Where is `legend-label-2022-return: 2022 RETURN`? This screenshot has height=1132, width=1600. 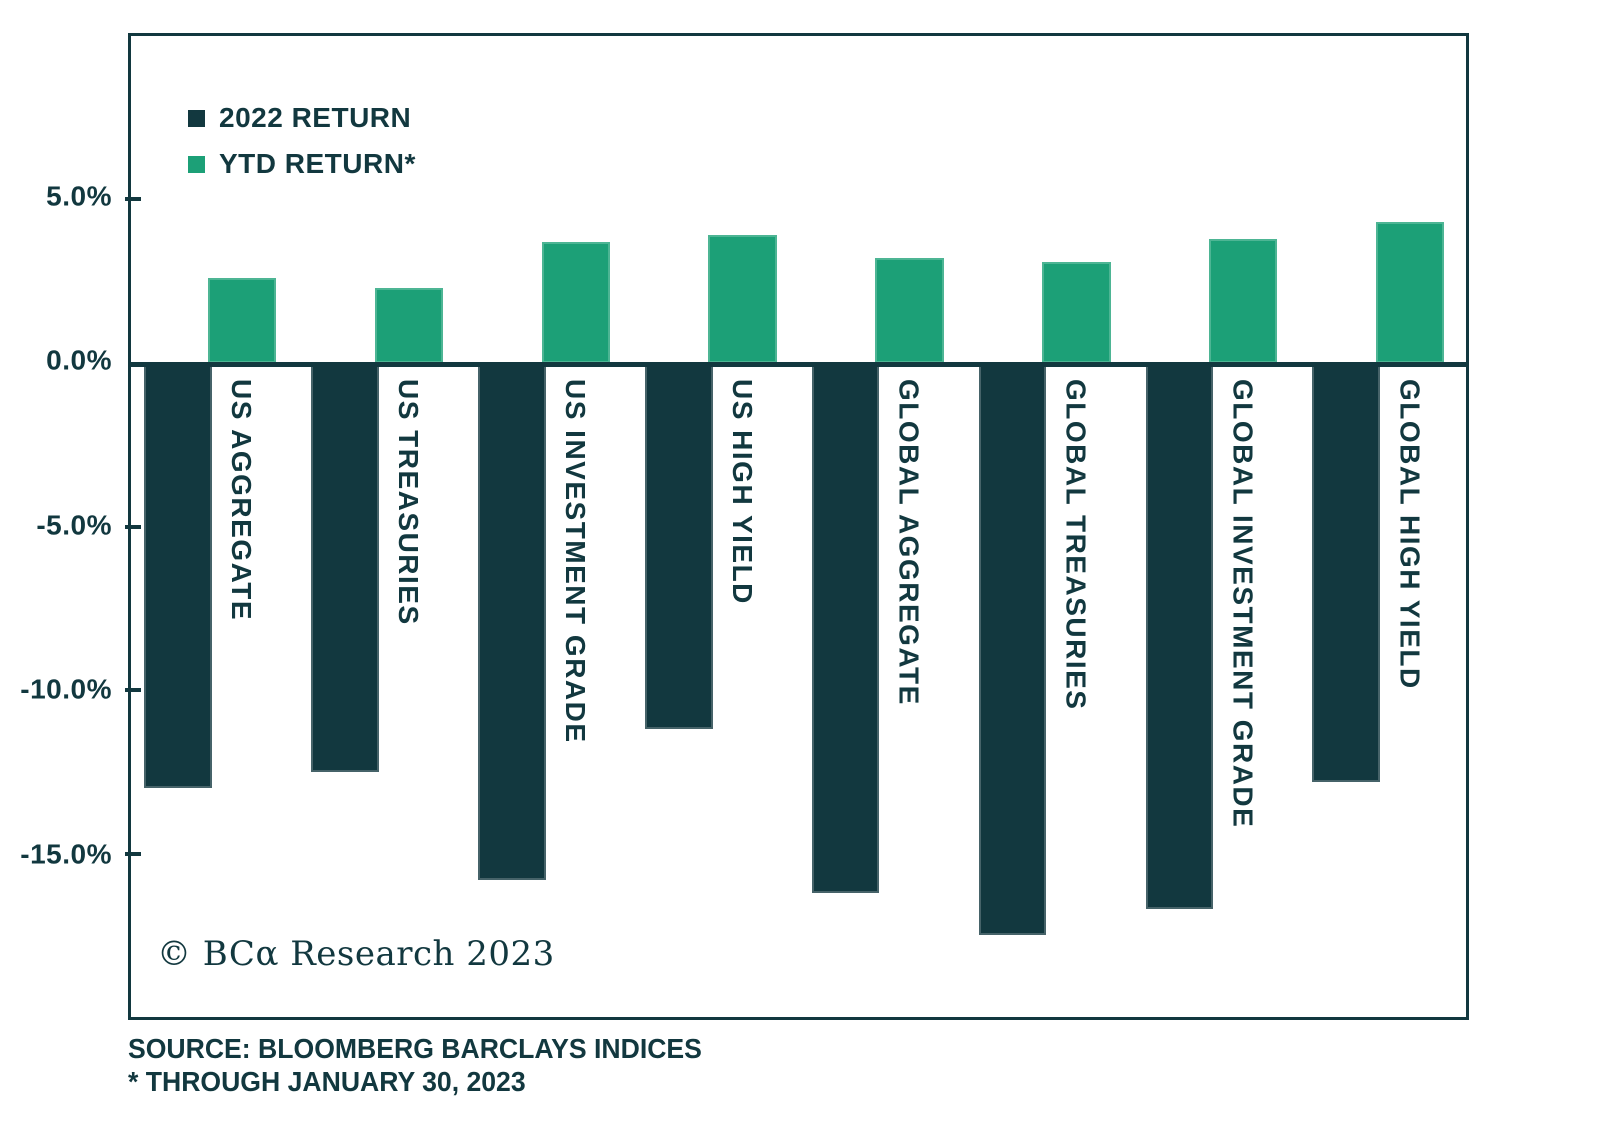
legend-label-2022-return: 2022 RETURN is located at coordinates (315, 117).